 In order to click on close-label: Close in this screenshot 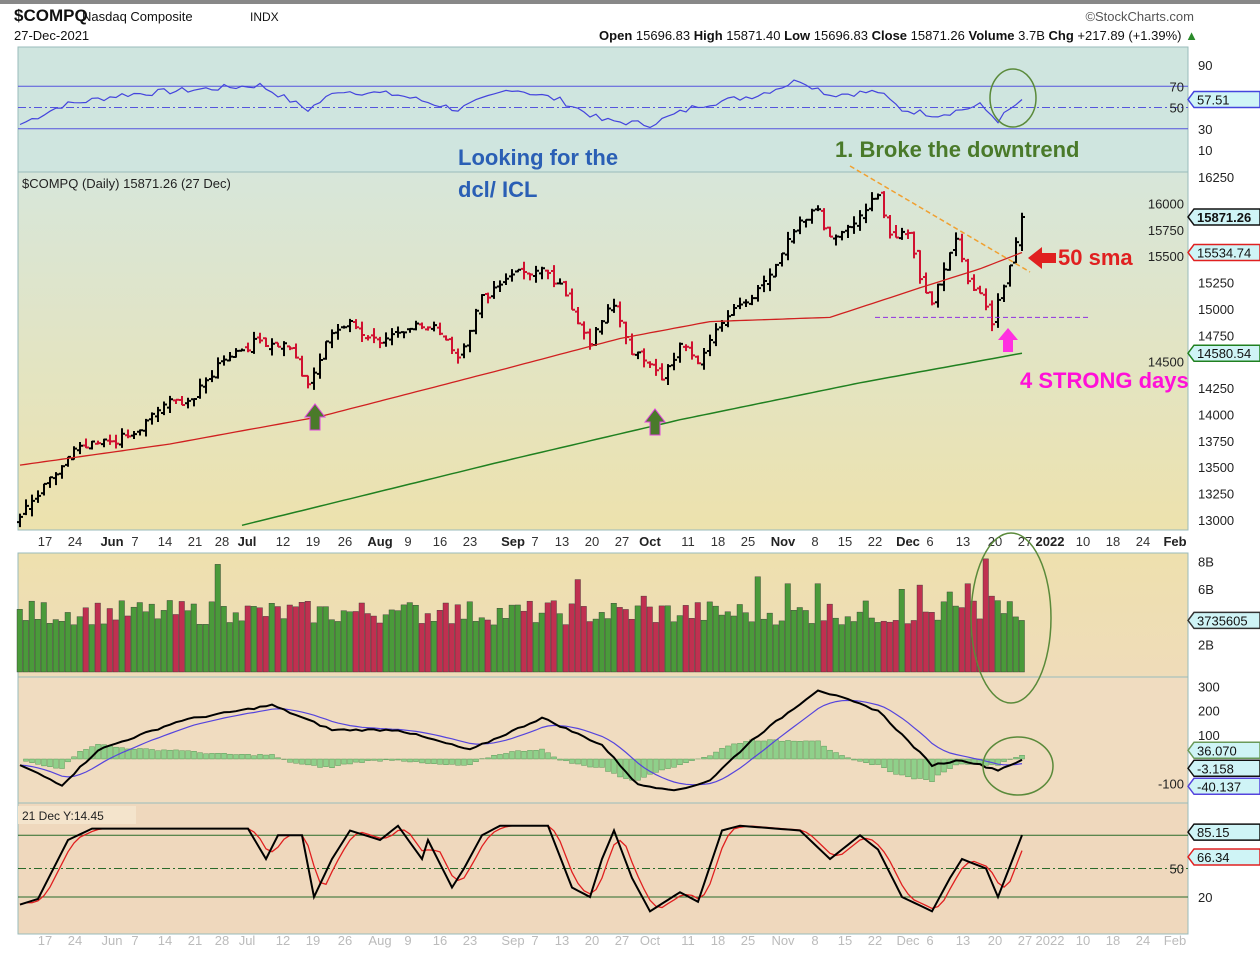, I will do `click(889, 35)`.